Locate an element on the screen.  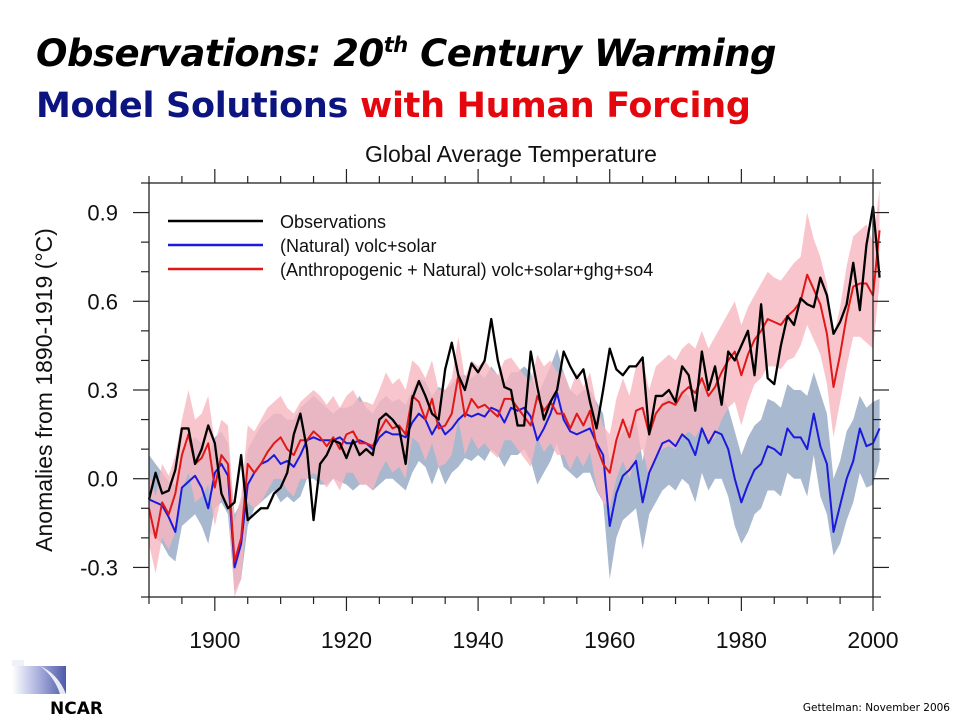
chart-title: Global Average Temperature is located at coordinates (511, 154).